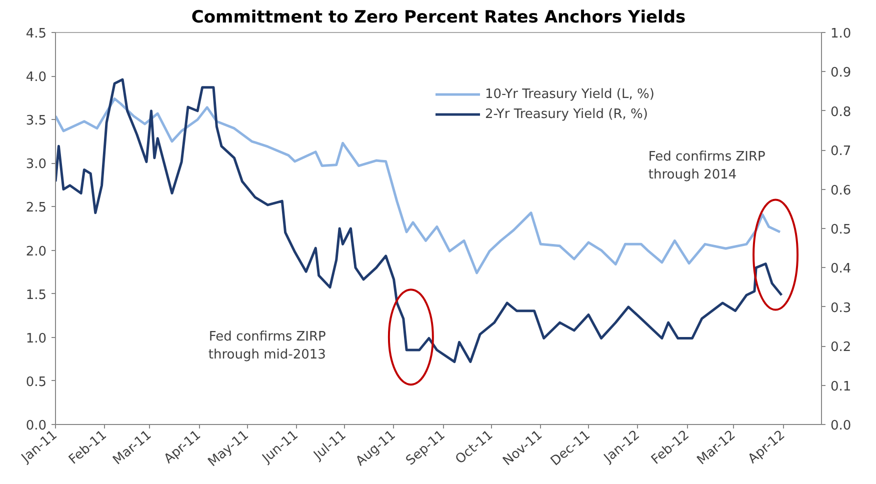 The height and width of the screenshot is (484, 876). I want to click on y-tick-label: 4.0, so click(36, 78).